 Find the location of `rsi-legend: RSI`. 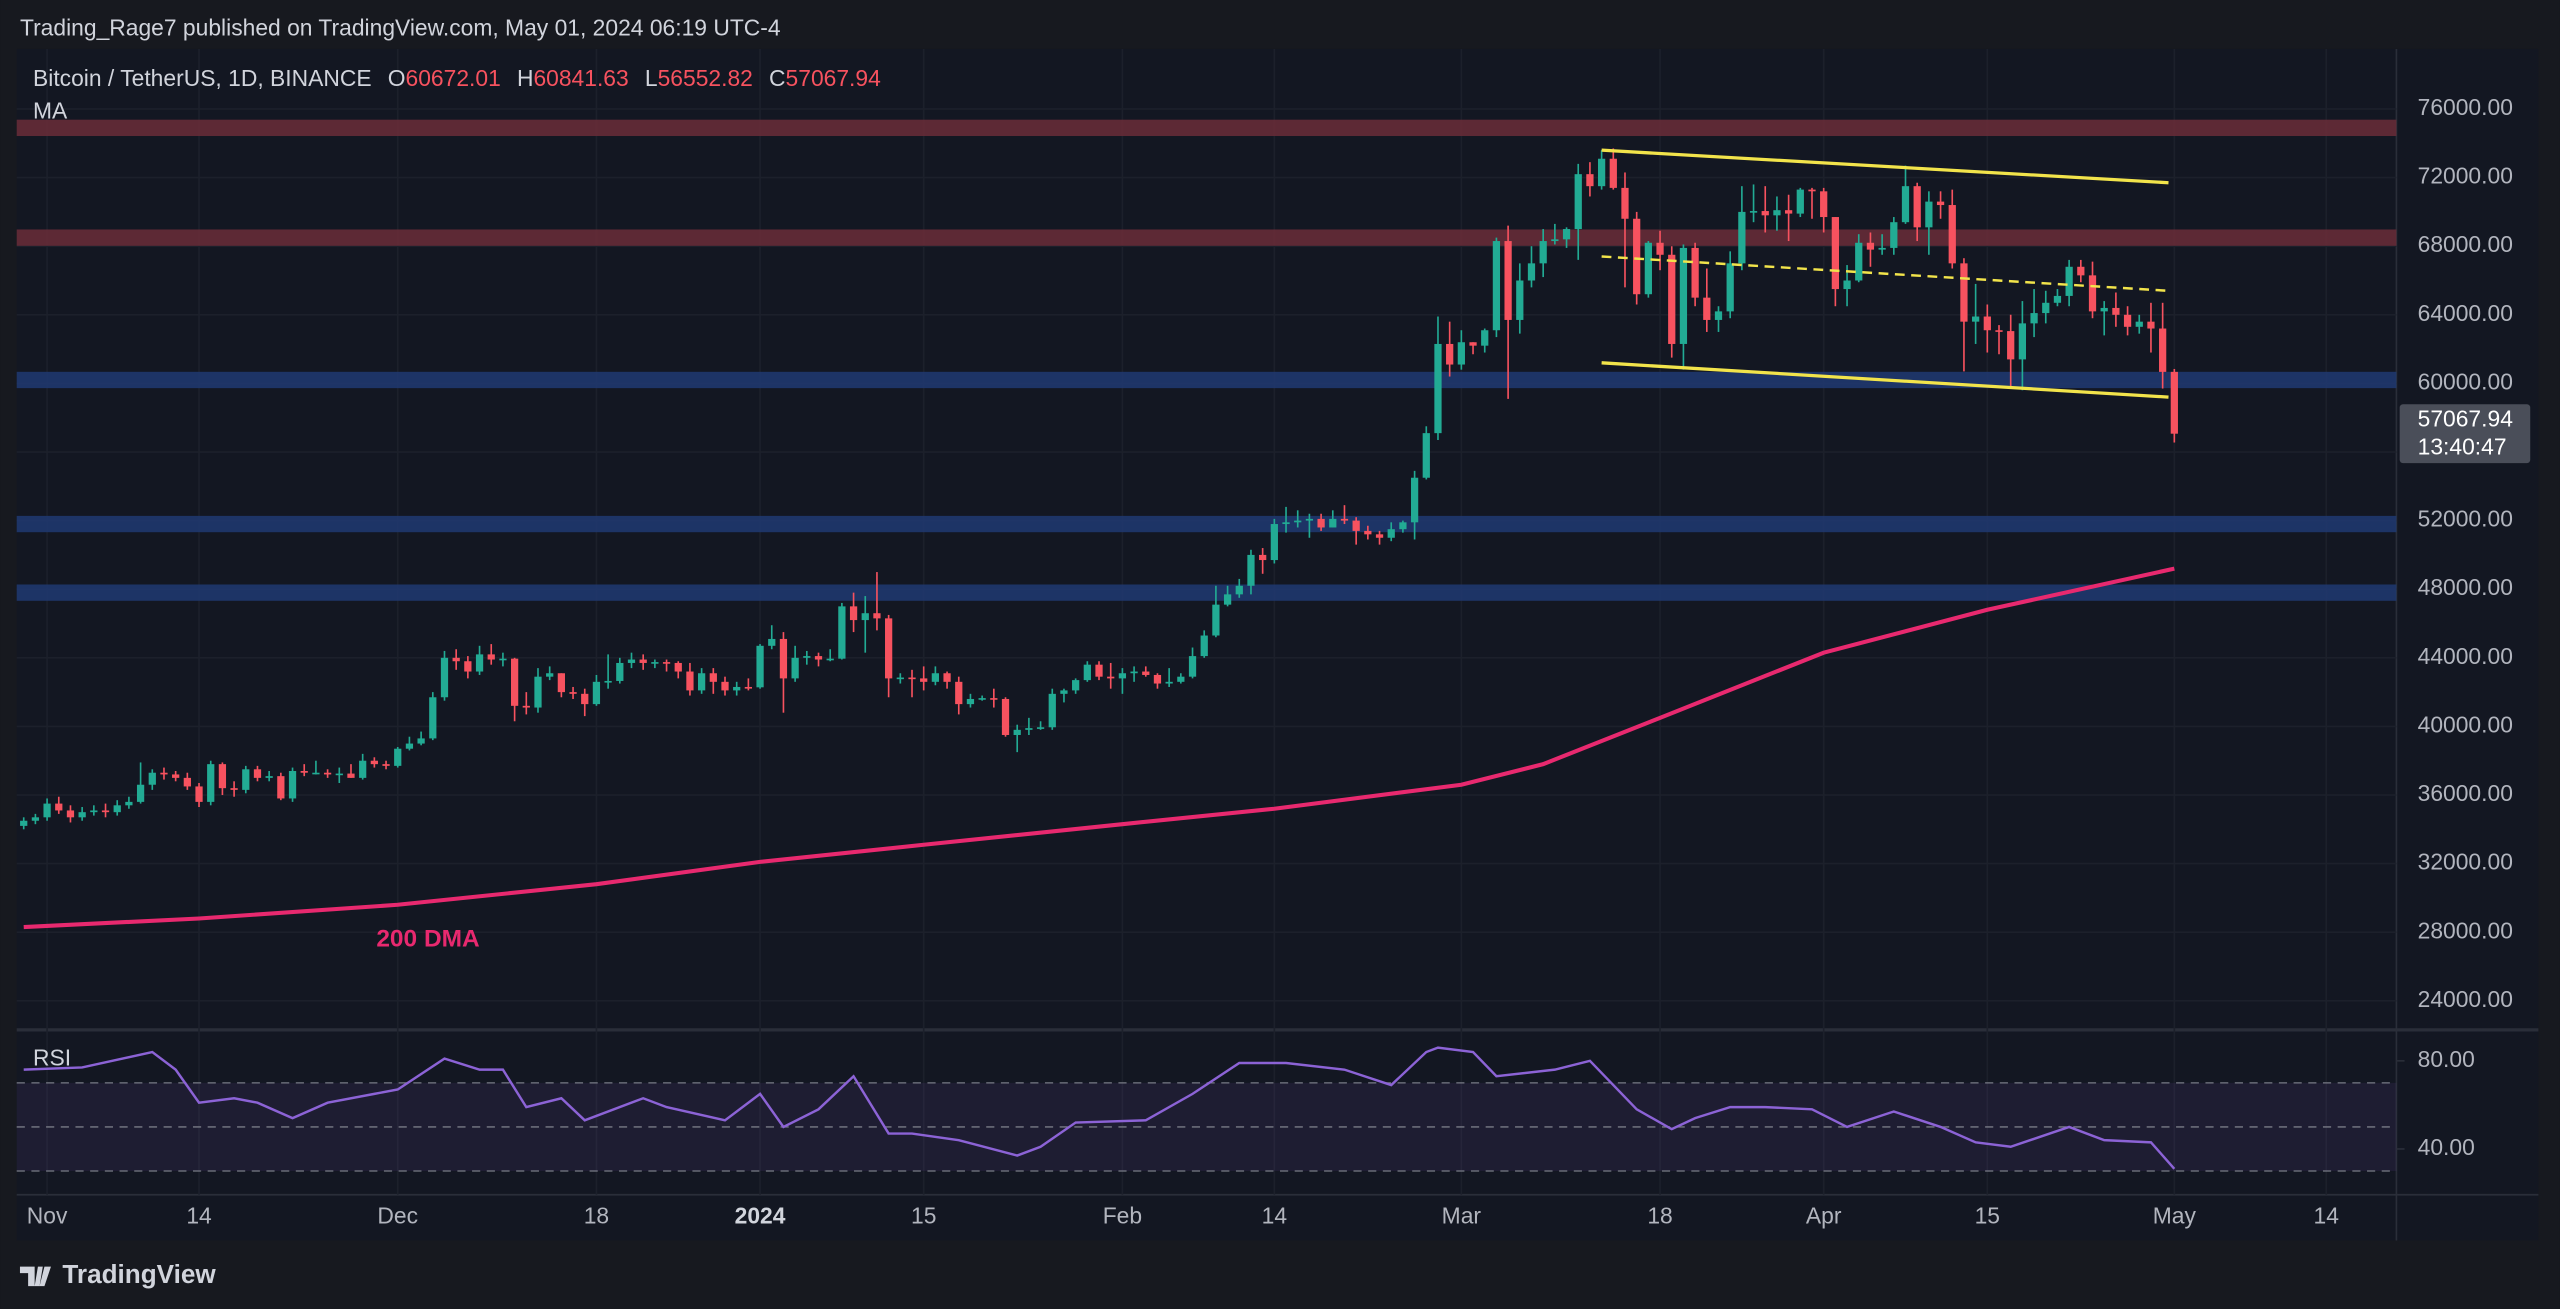

rsi-legend: RSI is located at coordinates (52, 1057).